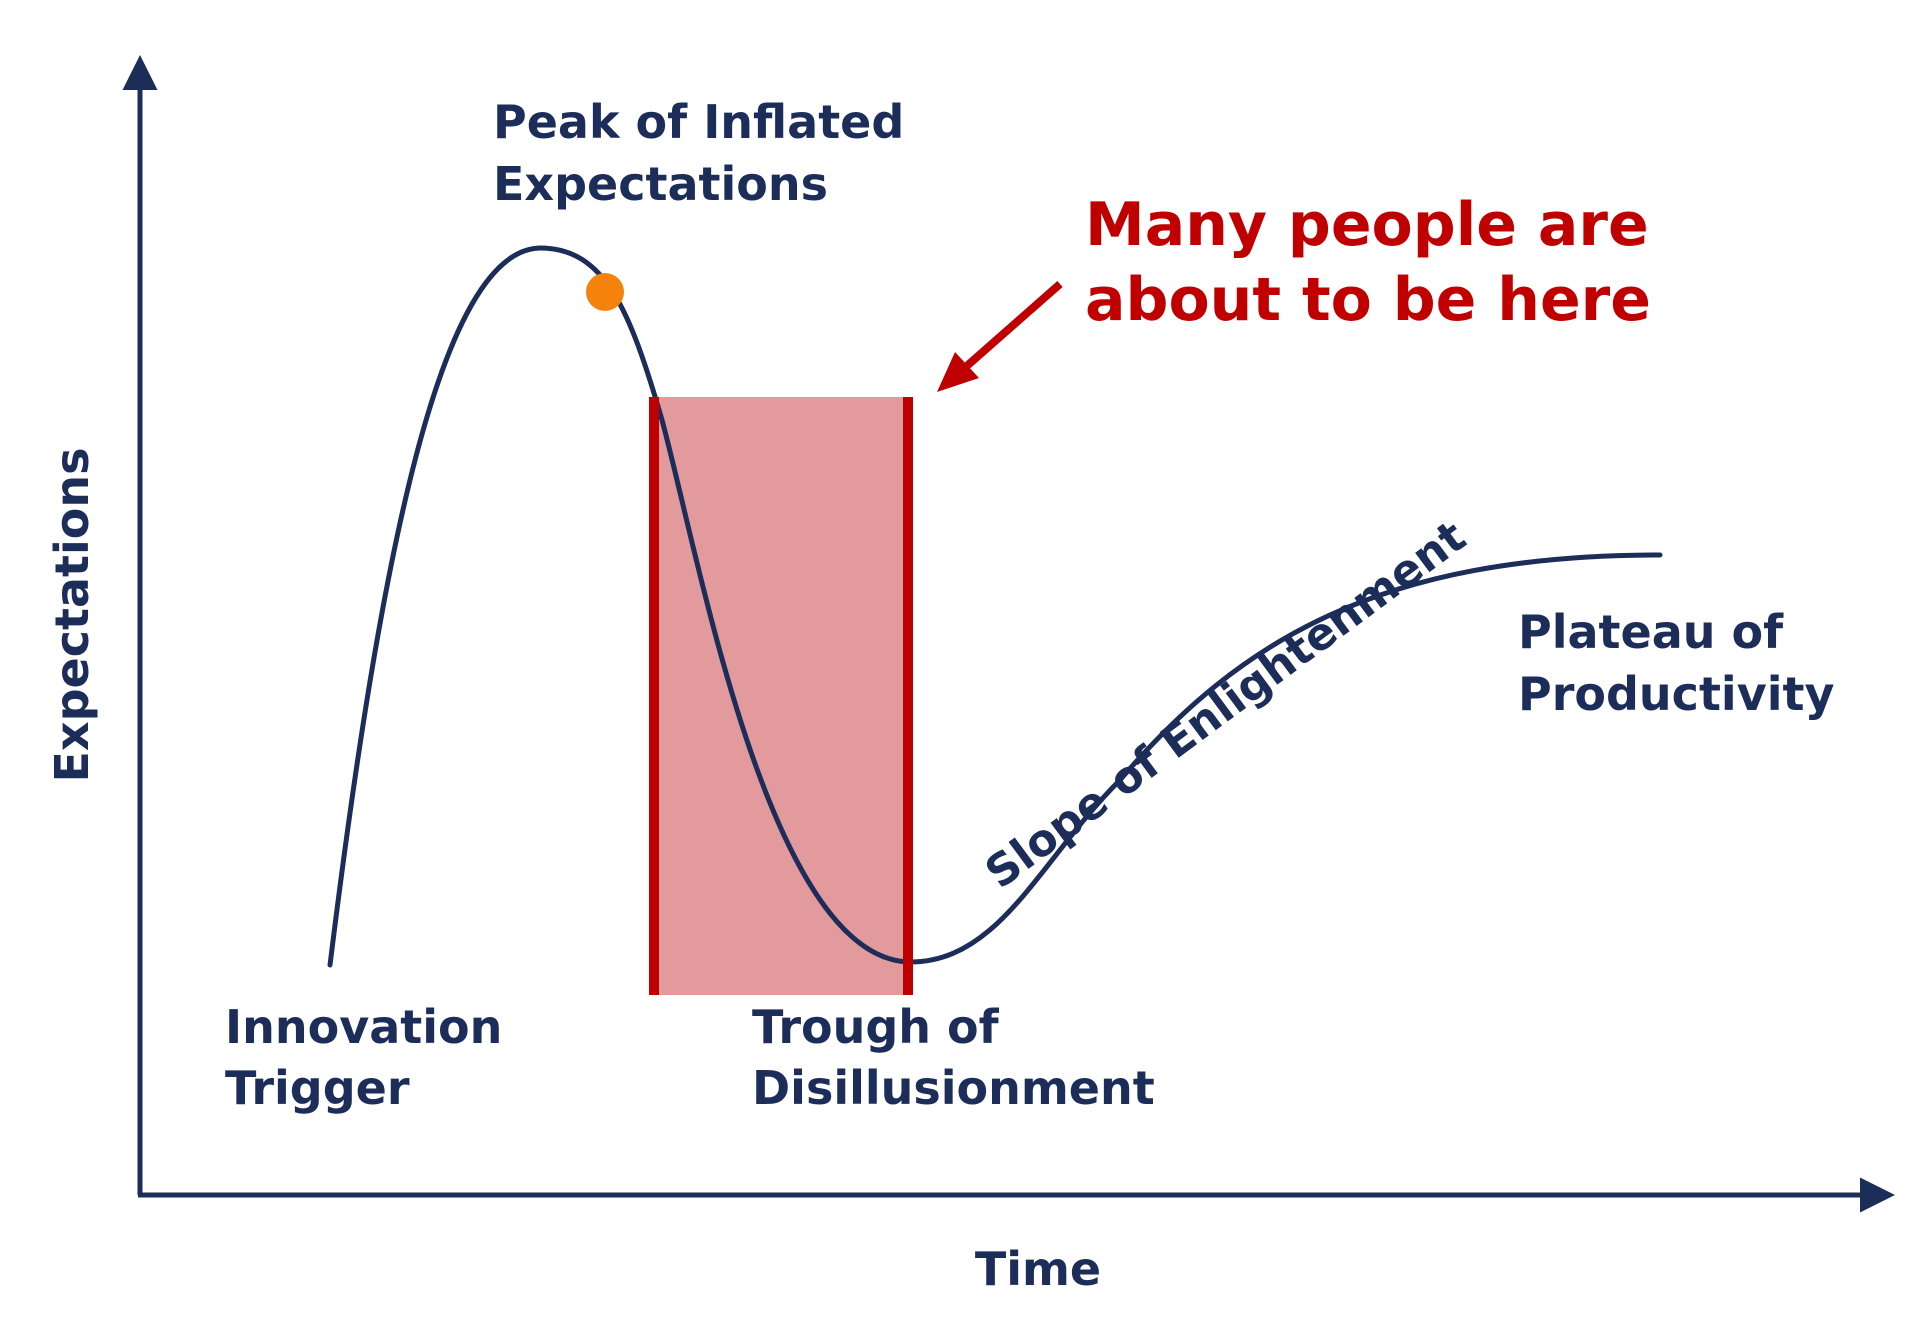 The width and height of the screenshot is (1920, 1326). Describe the element at coordinates (363, 1027) in the screenshot. I see `innovation-trigger-label-line-1: Innovation` at that location.